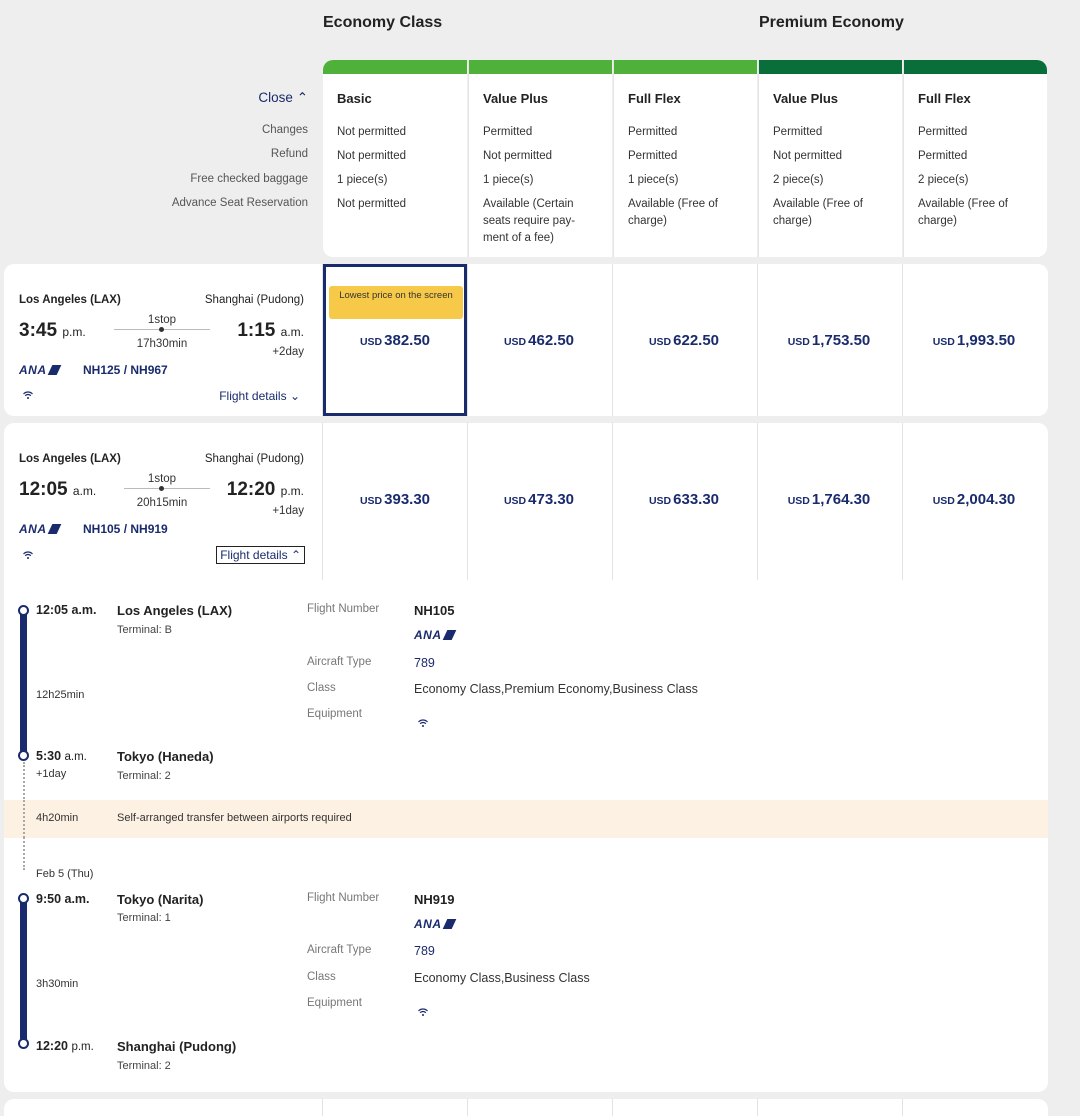 This screenshot has width=1080, height=1116. Describe the element at coordinates (372, 204) in the screenshot. I see `fare-seat: Not permitted` at that location.